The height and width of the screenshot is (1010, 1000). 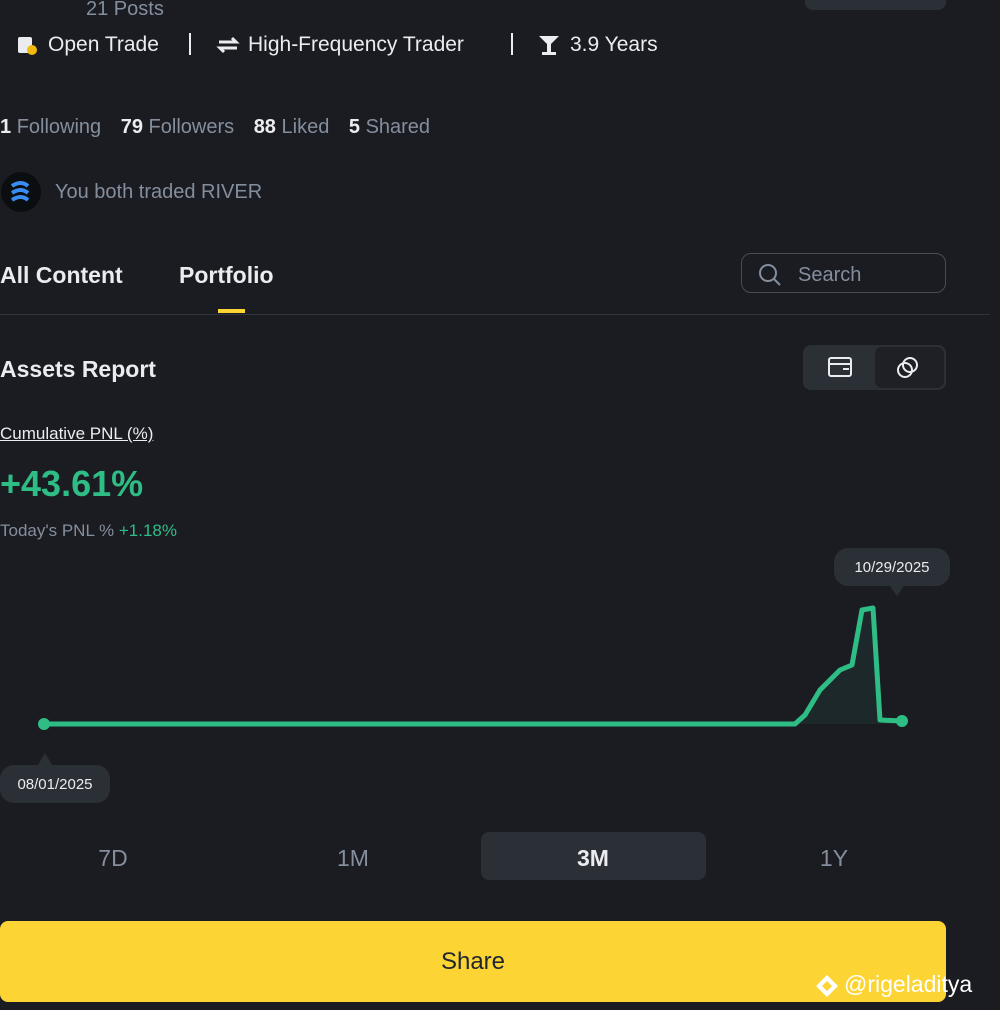 I want to click on tab-active: Portfolio, so click(x=226, y=275).